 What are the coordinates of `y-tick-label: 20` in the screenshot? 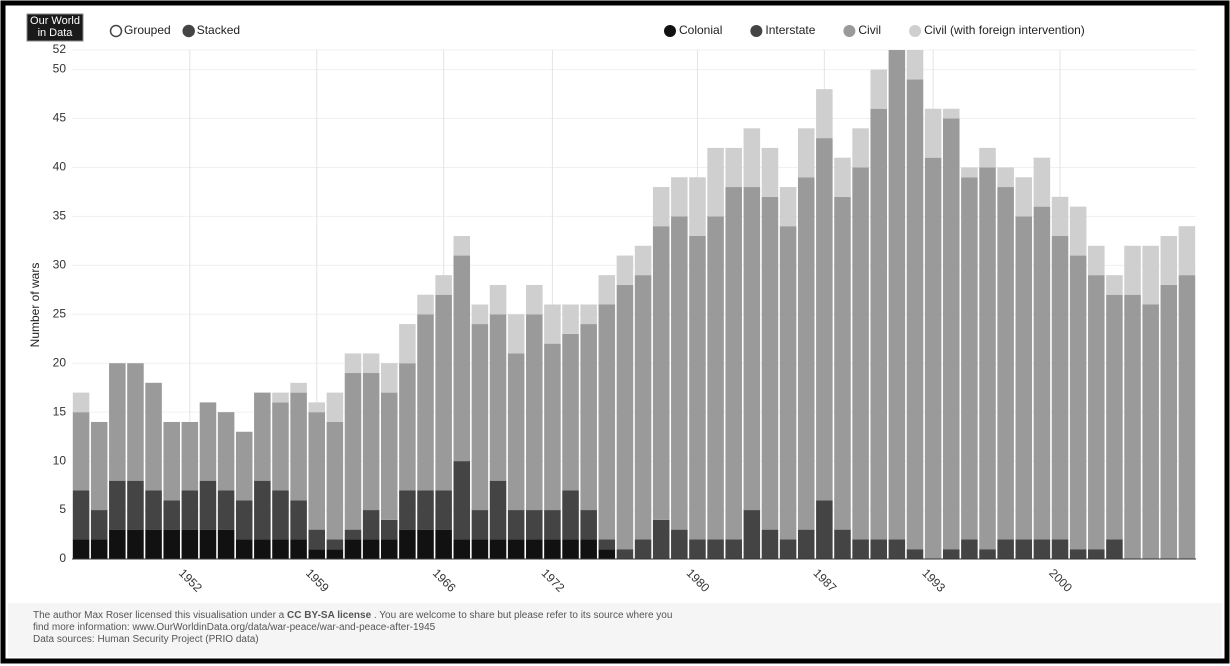 It's located at (60, 362).